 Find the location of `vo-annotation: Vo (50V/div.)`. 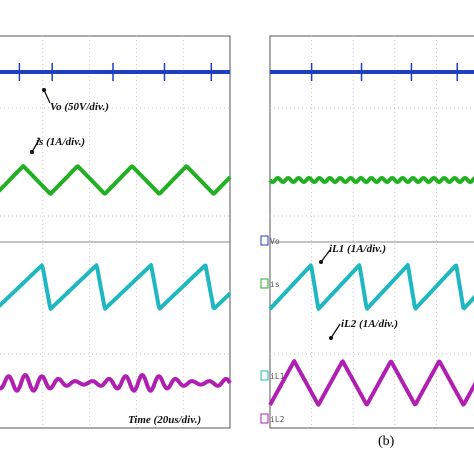

vo-annotation: Vo (50V/div.) is located at coordinates (79, 107).